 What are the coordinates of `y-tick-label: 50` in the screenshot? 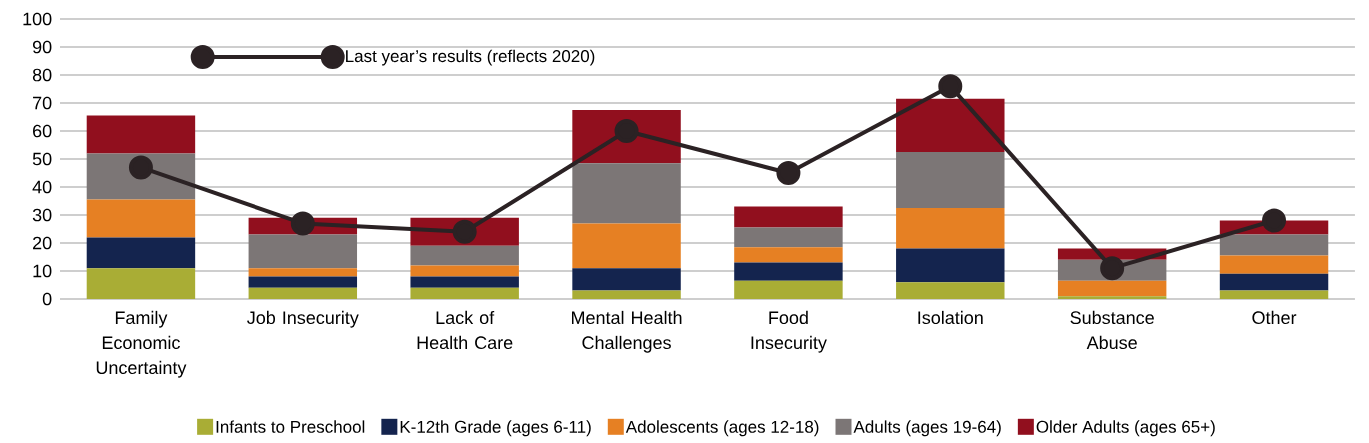 It's located at (42, 159).